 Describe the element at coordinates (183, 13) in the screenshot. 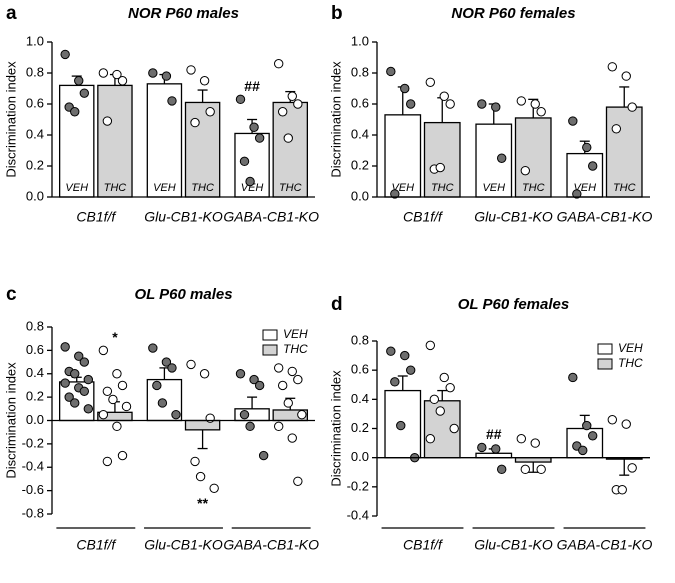

I see `chart-title: NOR P60 males` at that location.